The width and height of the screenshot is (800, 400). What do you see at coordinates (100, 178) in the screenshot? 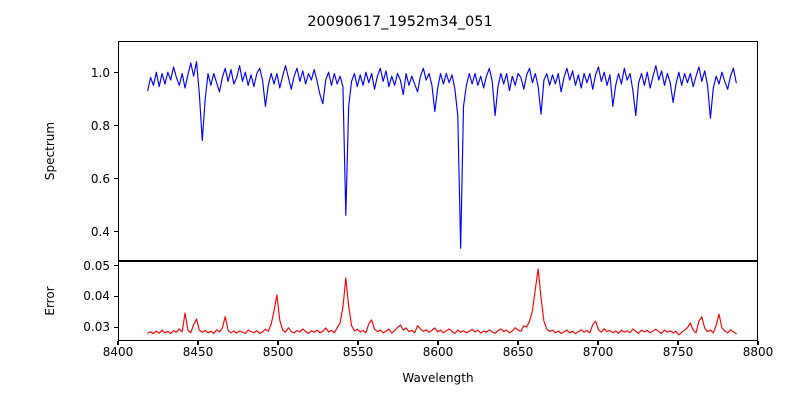
I see `spectrum-y-tick-label: 0.6` at bounding box center [100, 178].